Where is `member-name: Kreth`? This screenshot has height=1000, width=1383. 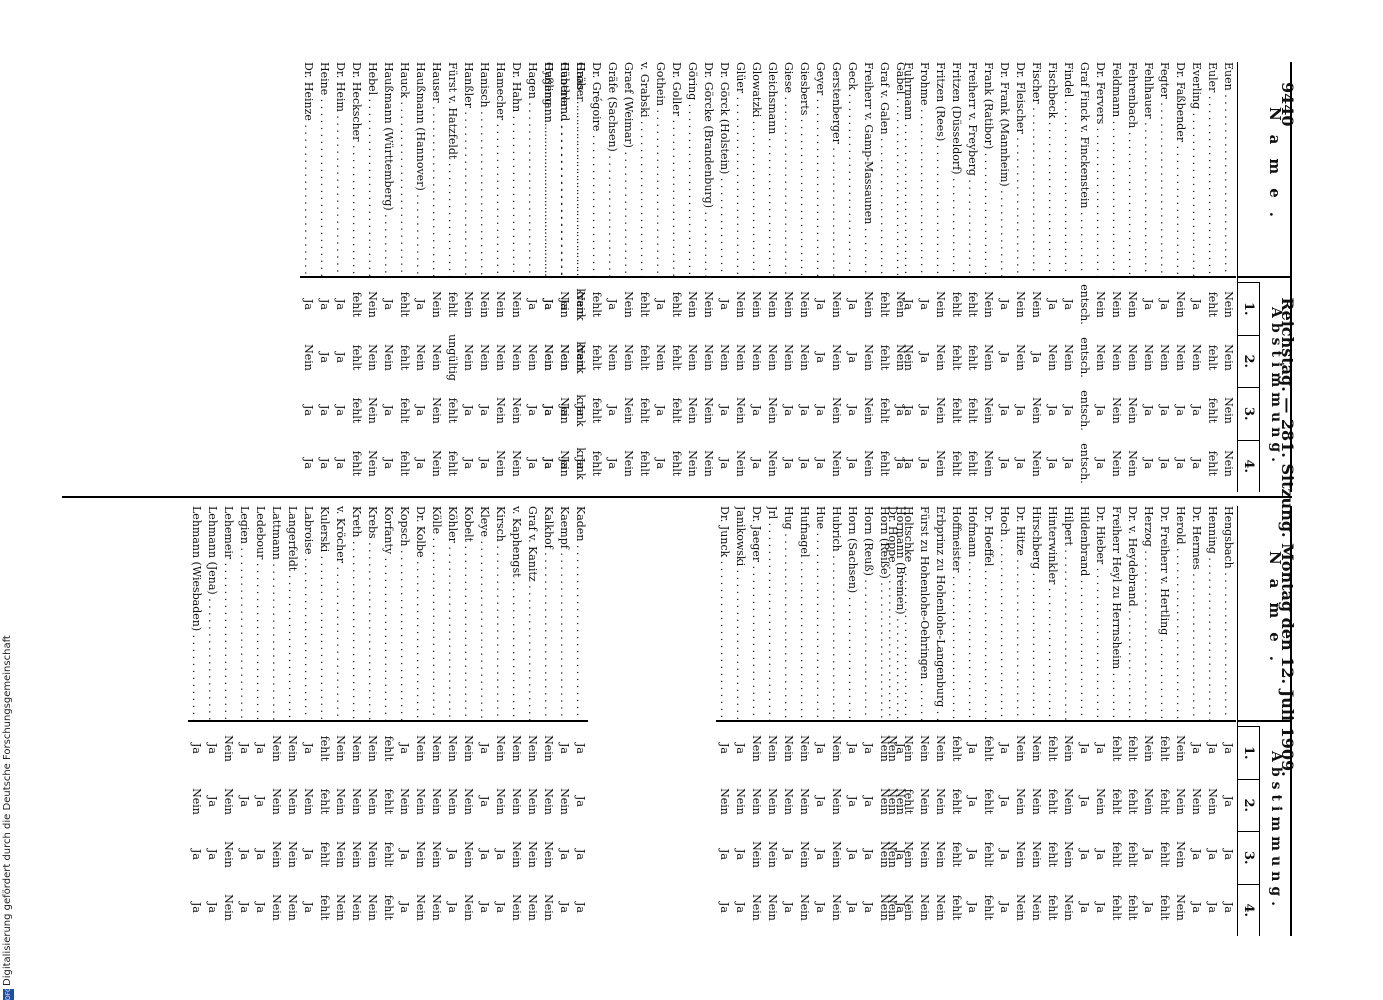 member-name: Kreth is located at coordinates (356, 613).